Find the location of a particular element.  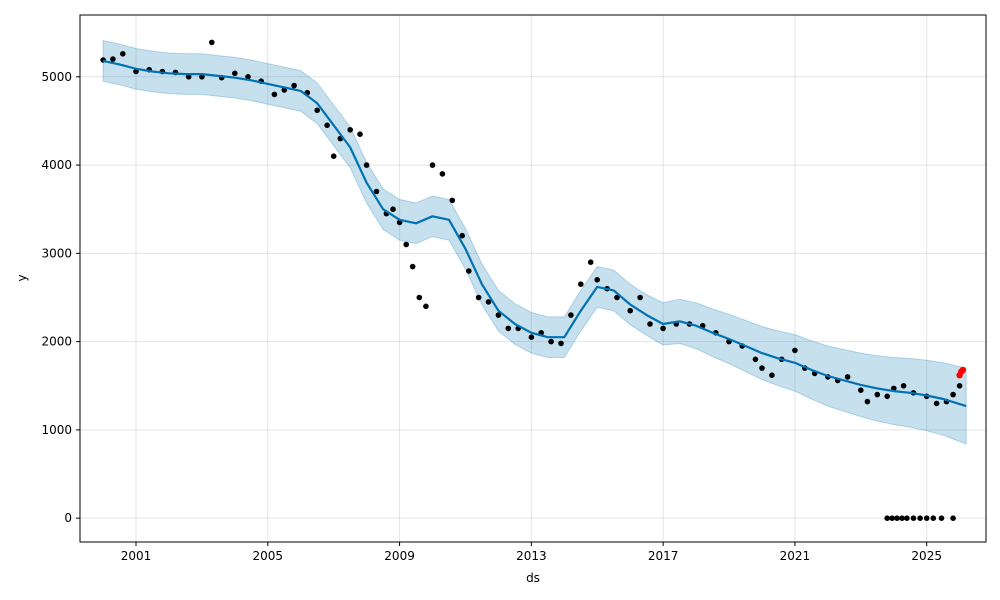

x-tick-label: 2013 is located at coordinates (531, 556).